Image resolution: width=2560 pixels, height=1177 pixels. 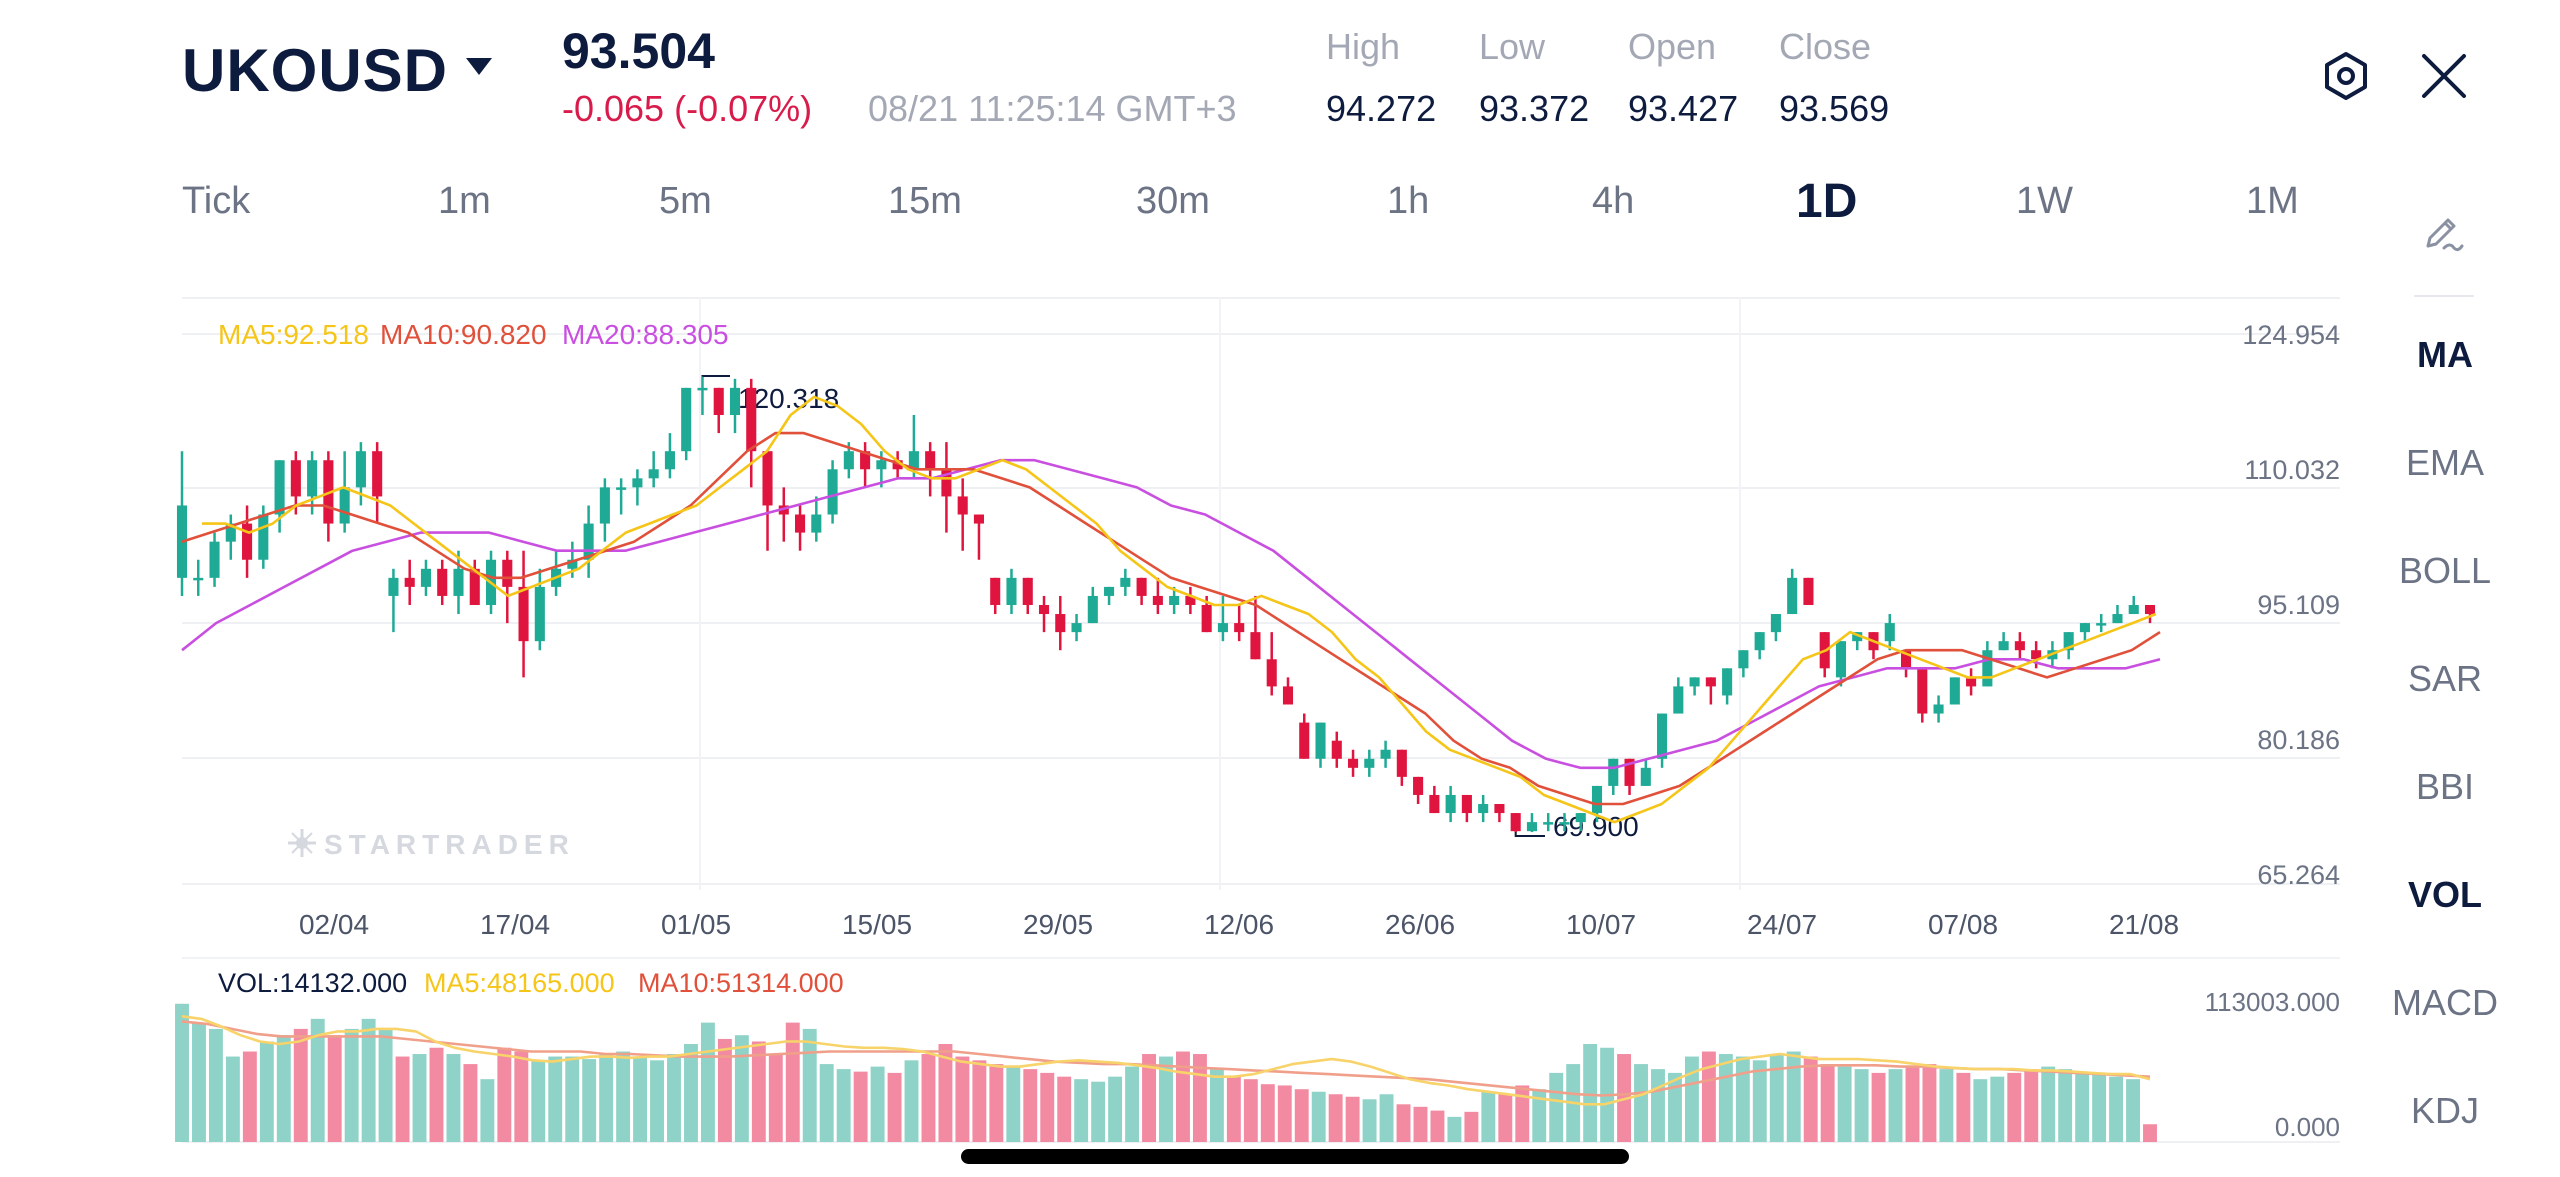 I want to click on tab-15m: 15m, so click(x=925, y=201).